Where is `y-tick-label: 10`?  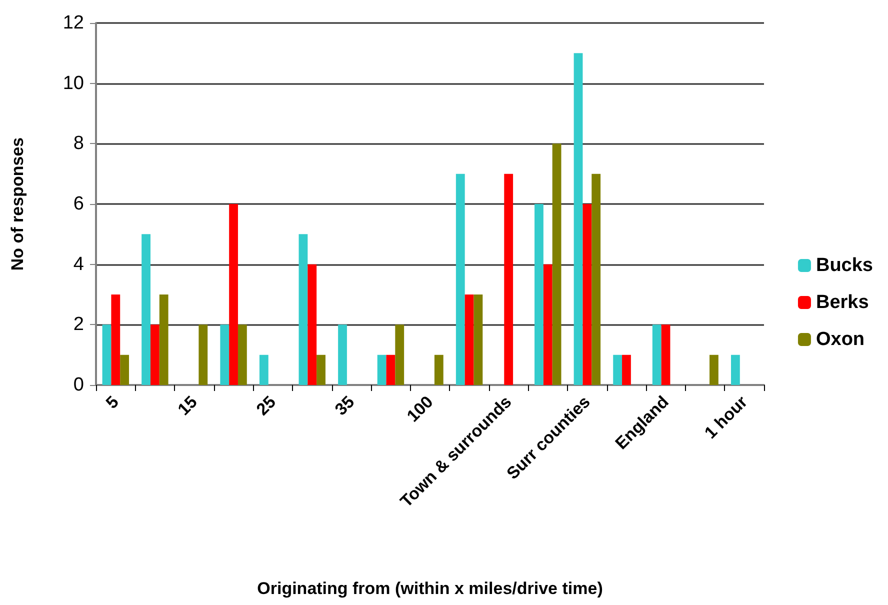 y-tick-label: 10 is located at coordinates (73, 83).